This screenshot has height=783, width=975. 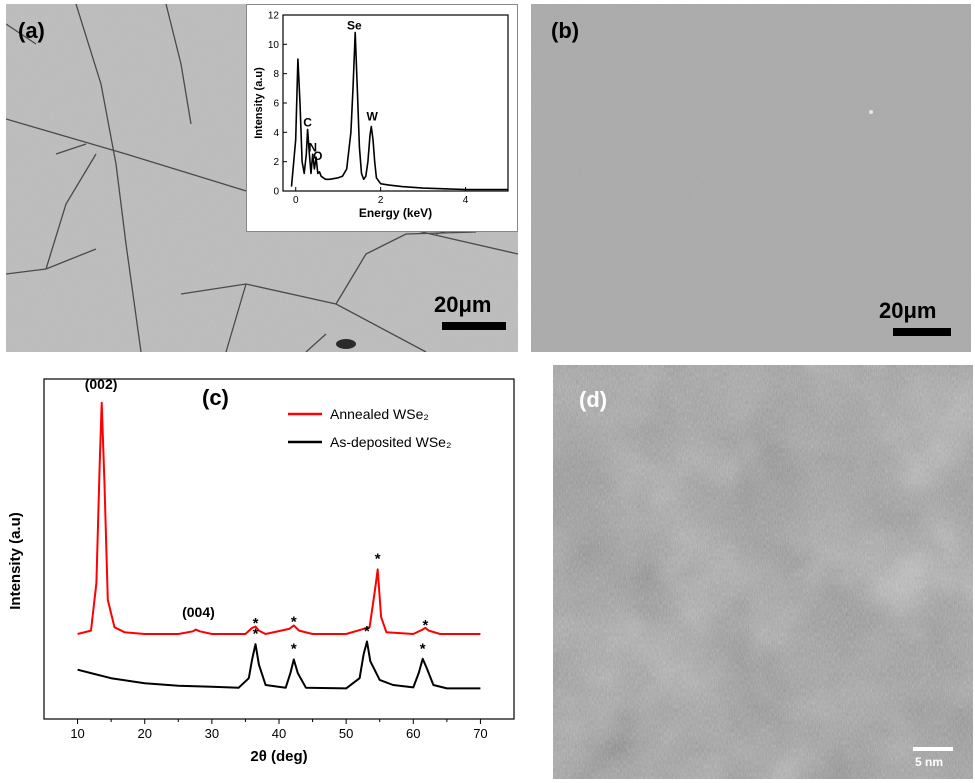 I want to click on scale-bar-a, so click(x=474, y=326).